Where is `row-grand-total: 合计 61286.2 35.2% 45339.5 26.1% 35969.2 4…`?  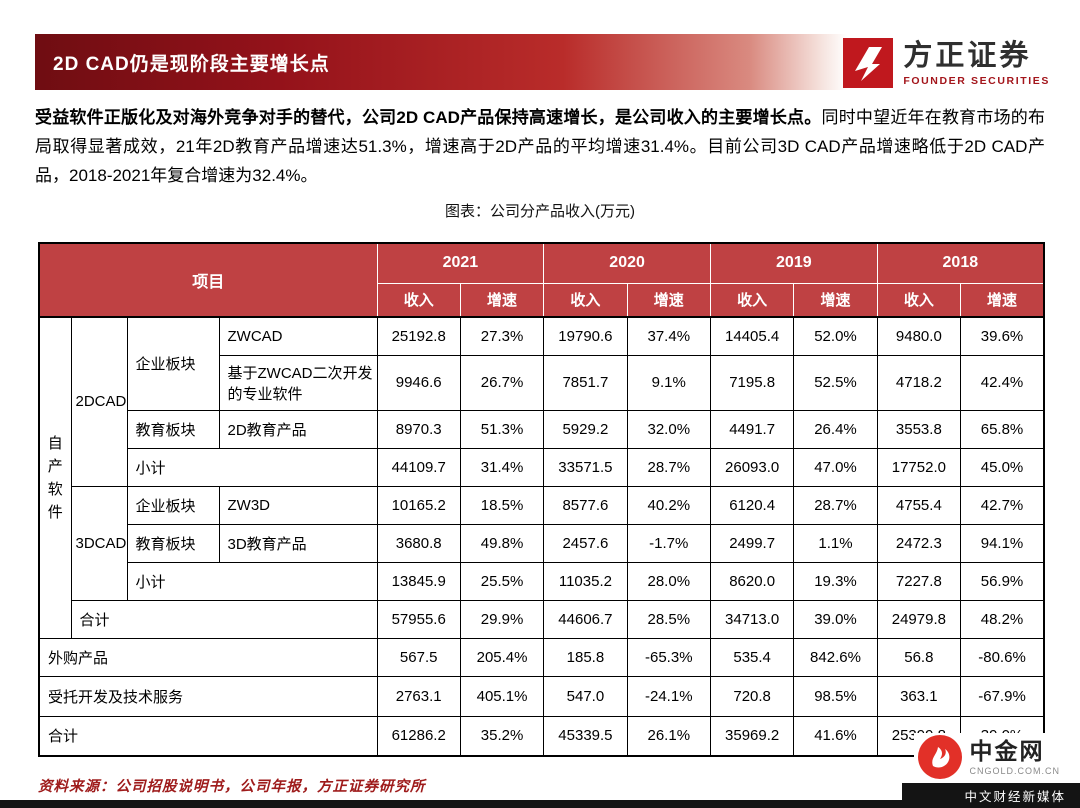
row-grand-total: 合计 61286.2 35.2% 45339.5 26.1% 35969.2 4… is located at coordinates (541, 736).